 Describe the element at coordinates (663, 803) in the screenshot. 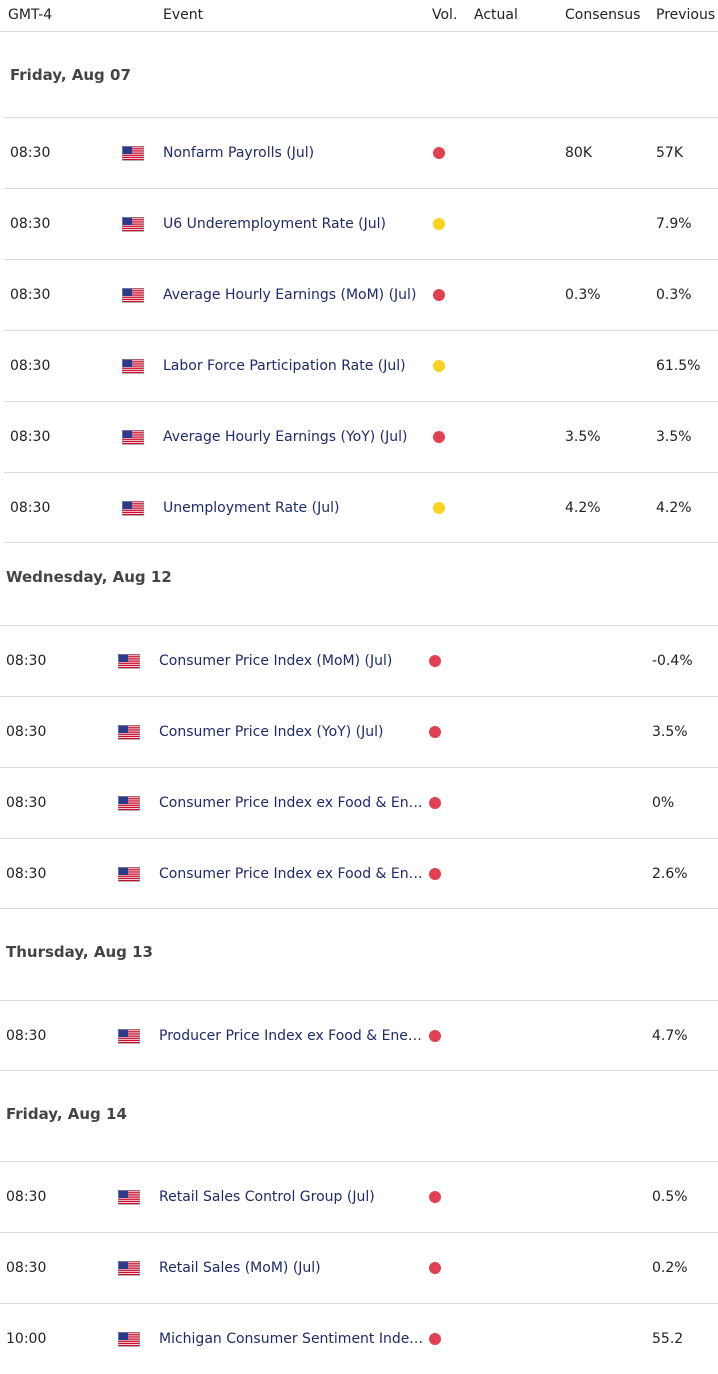

I see `previous-value: 0%` at that location.